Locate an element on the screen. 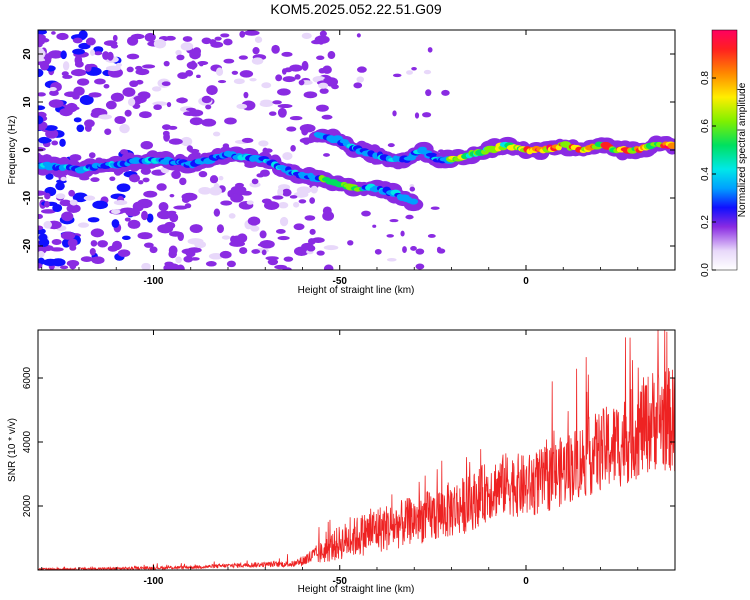 The width and height of the screenshot is (750, 600). spectrogram-x-tick-label: -50 is located at coordinates (340, 281).